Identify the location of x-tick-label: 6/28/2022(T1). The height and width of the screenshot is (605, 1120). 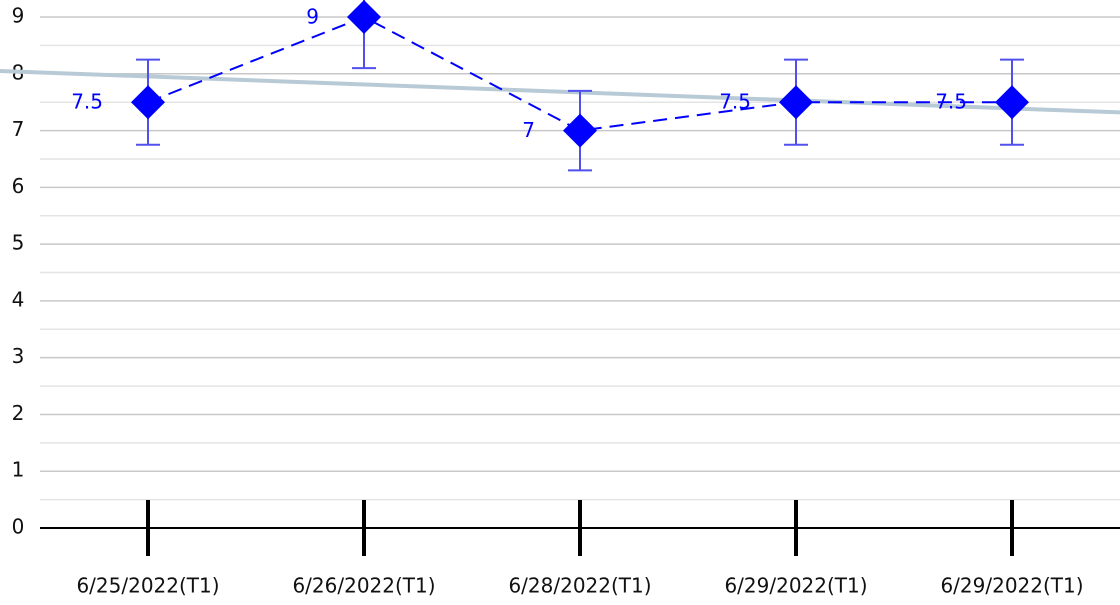
(579, 586).